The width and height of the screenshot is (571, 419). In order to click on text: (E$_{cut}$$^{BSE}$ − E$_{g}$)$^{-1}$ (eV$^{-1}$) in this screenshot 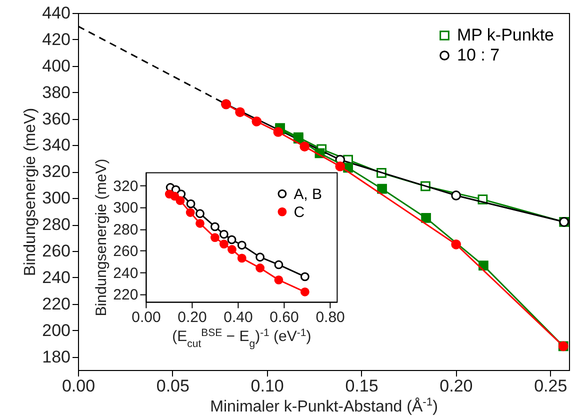, I will do `click(242, 339)`.